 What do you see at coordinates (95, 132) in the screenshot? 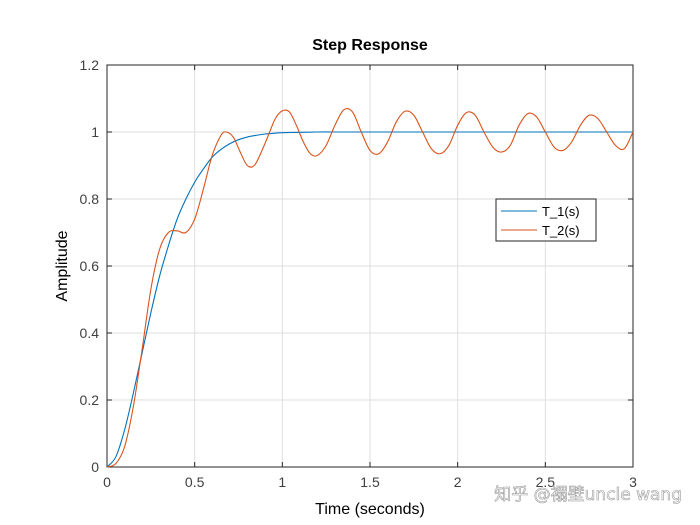
I see `y-tick-label: 1` at bounding box center [95, 132].